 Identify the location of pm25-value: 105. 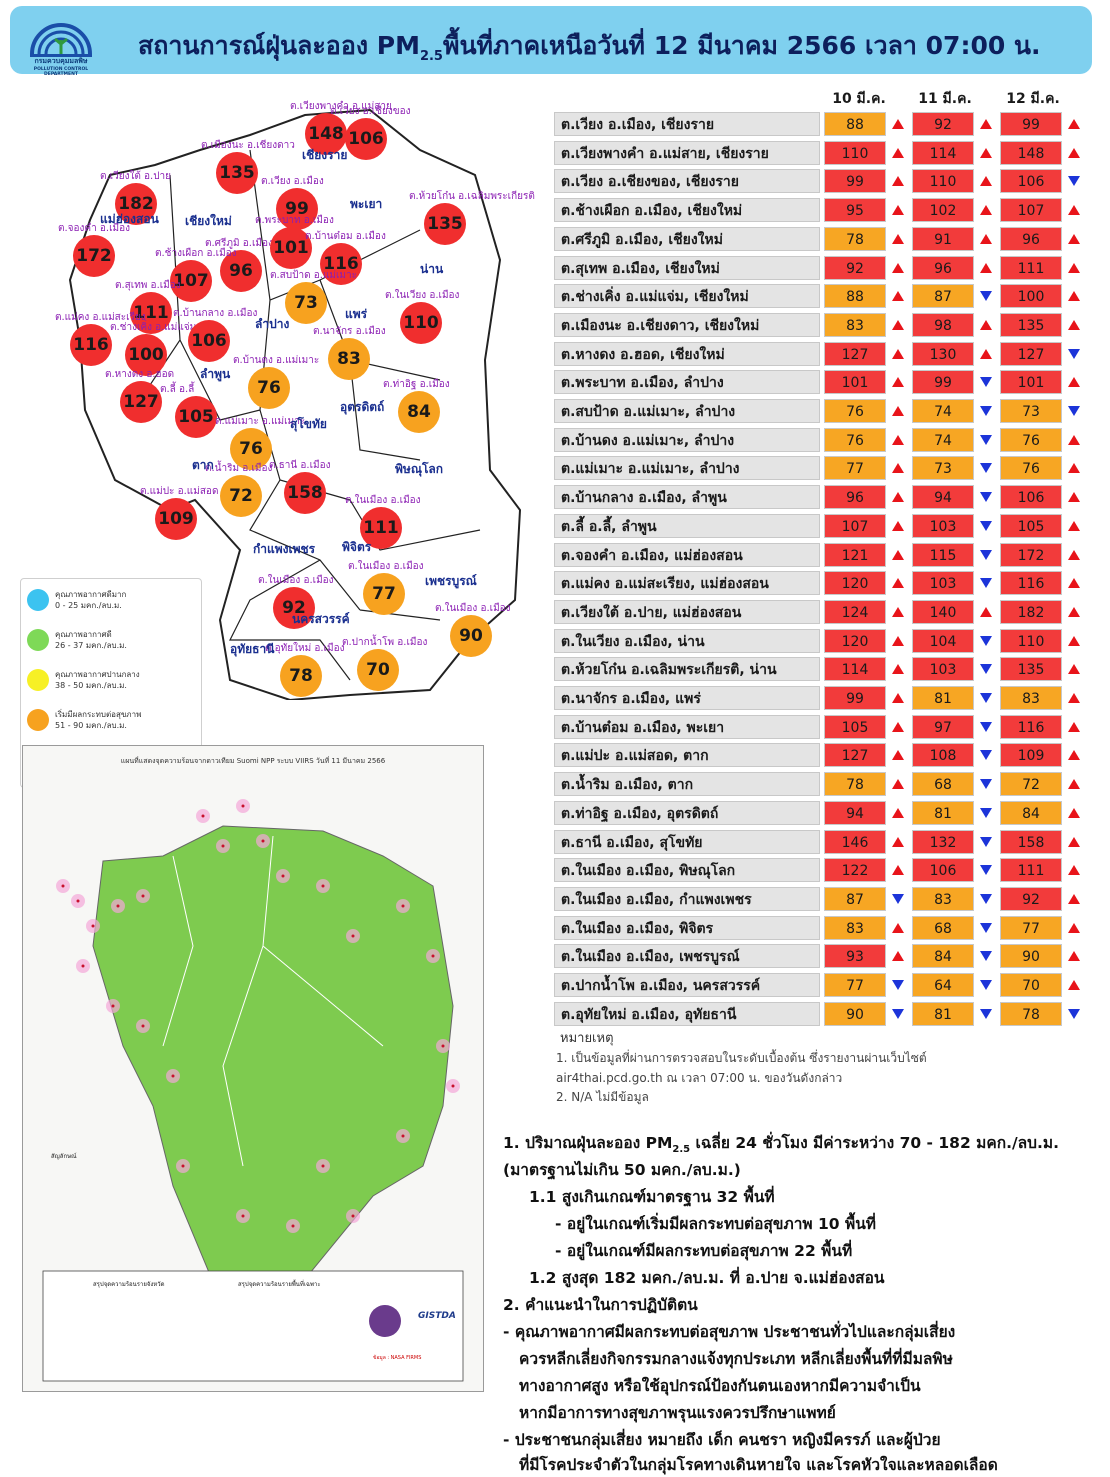
(855, 726).